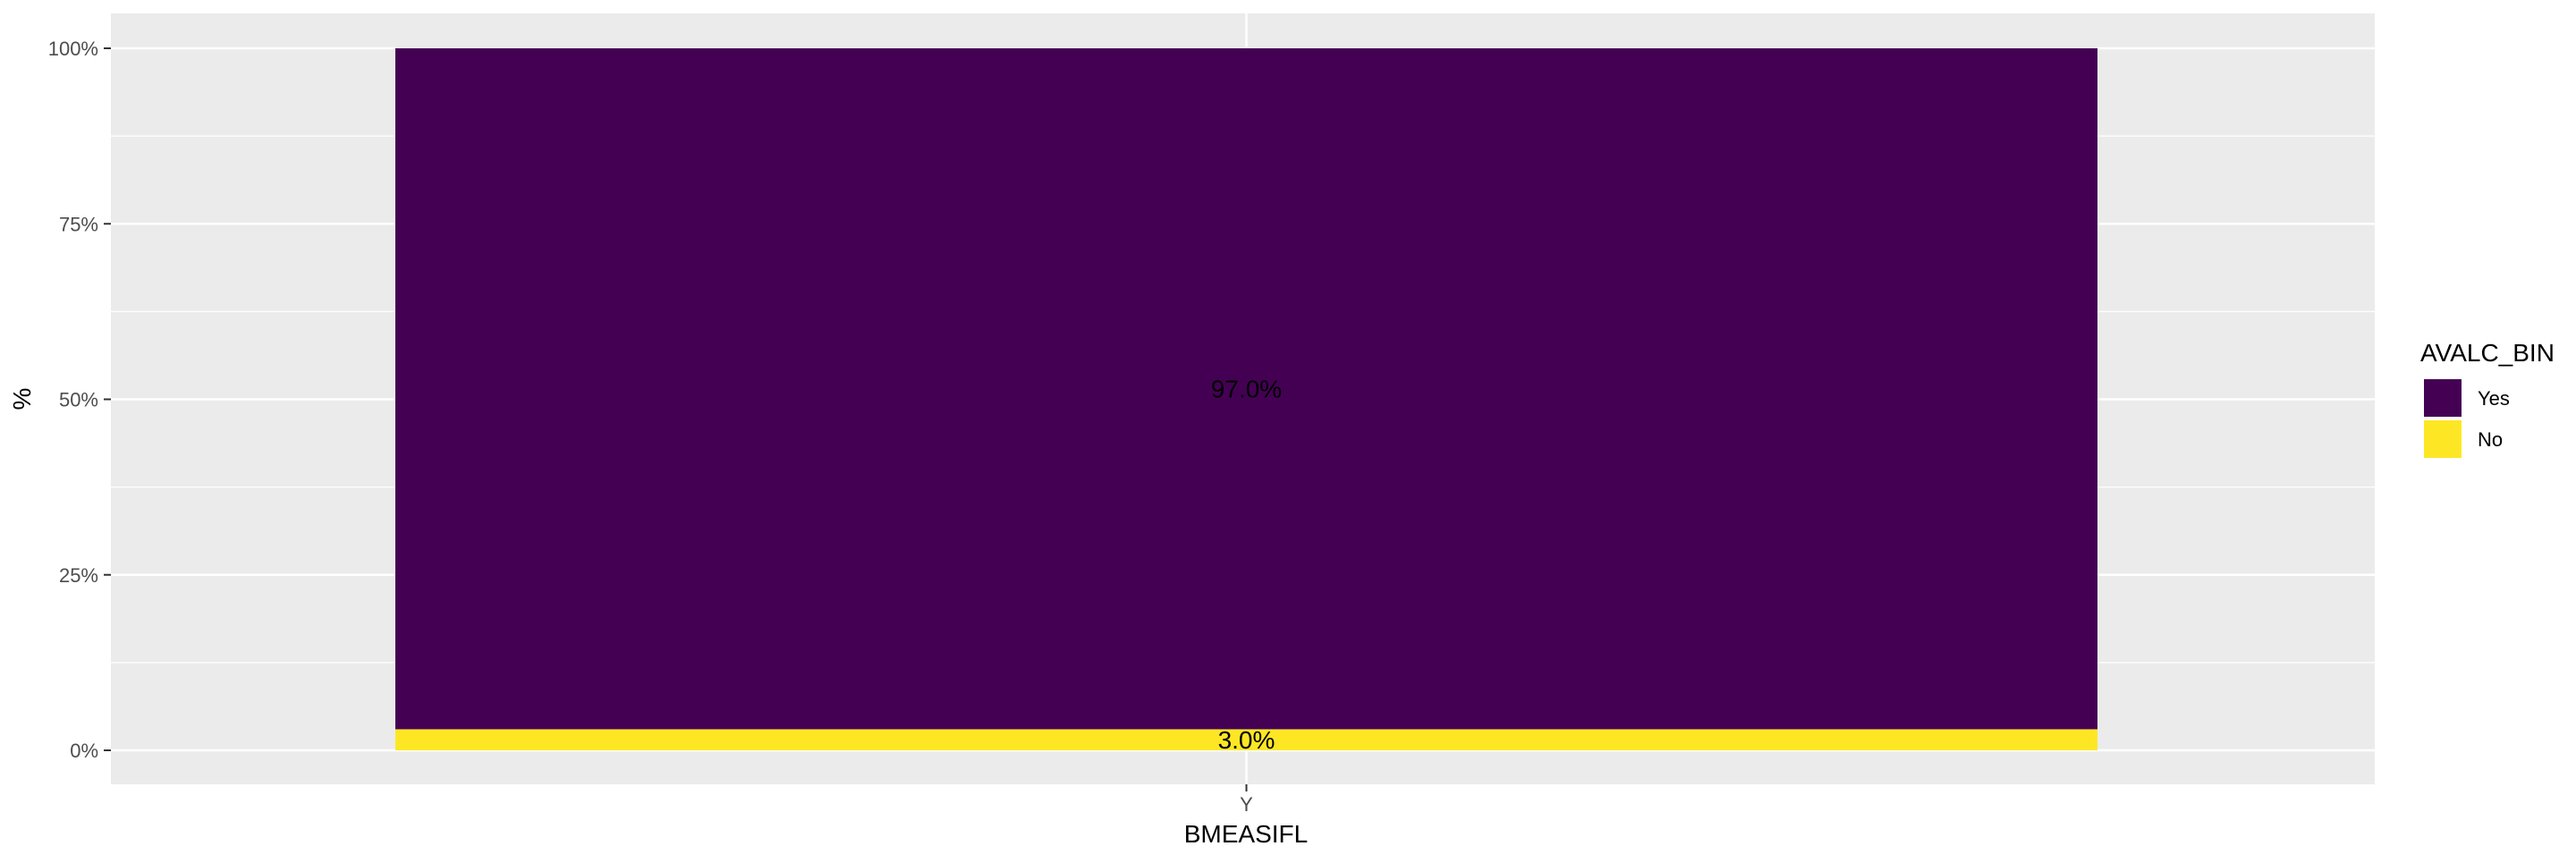  What do you see at coordinates (78, 224) in the screenshot?
I see `y-tick-label: 75%` at bounding box center [78, 224].